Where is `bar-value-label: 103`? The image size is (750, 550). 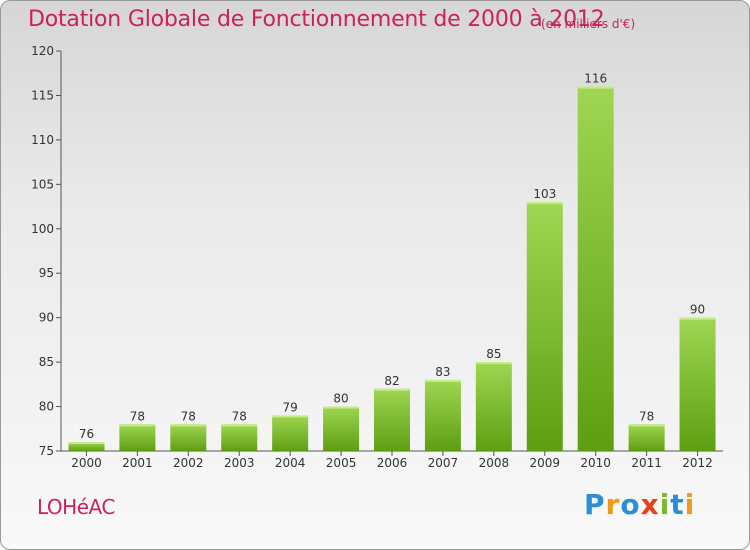
bar-value-label: 103 is located at coordinates (544, 194).